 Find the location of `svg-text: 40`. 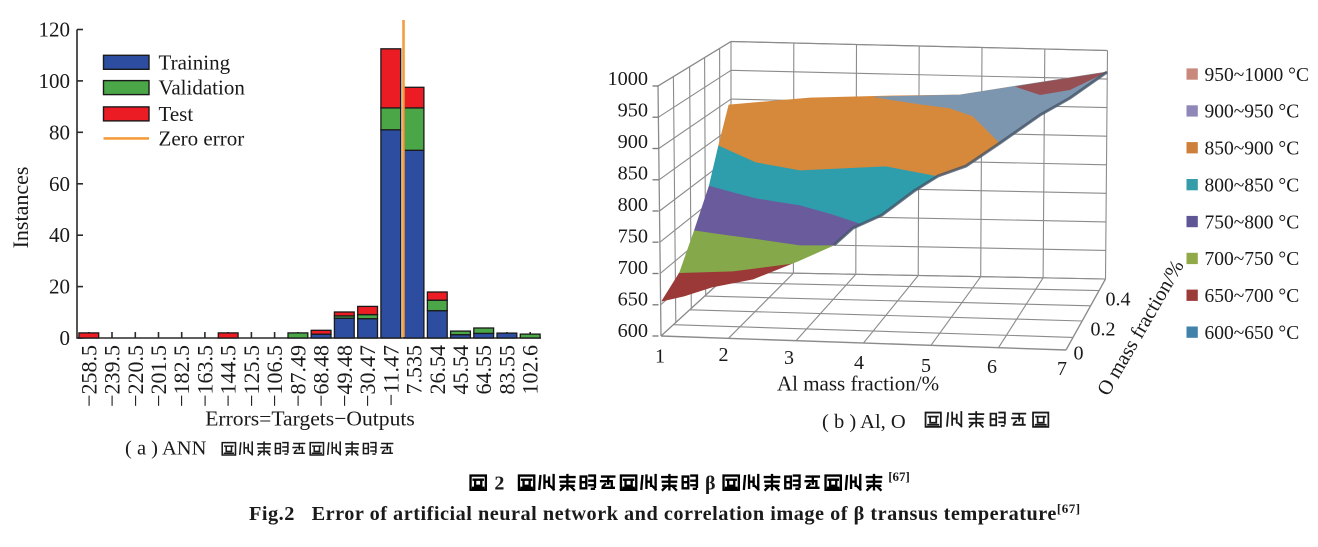

svg-text: 40 is located at coordinates (59, 235).